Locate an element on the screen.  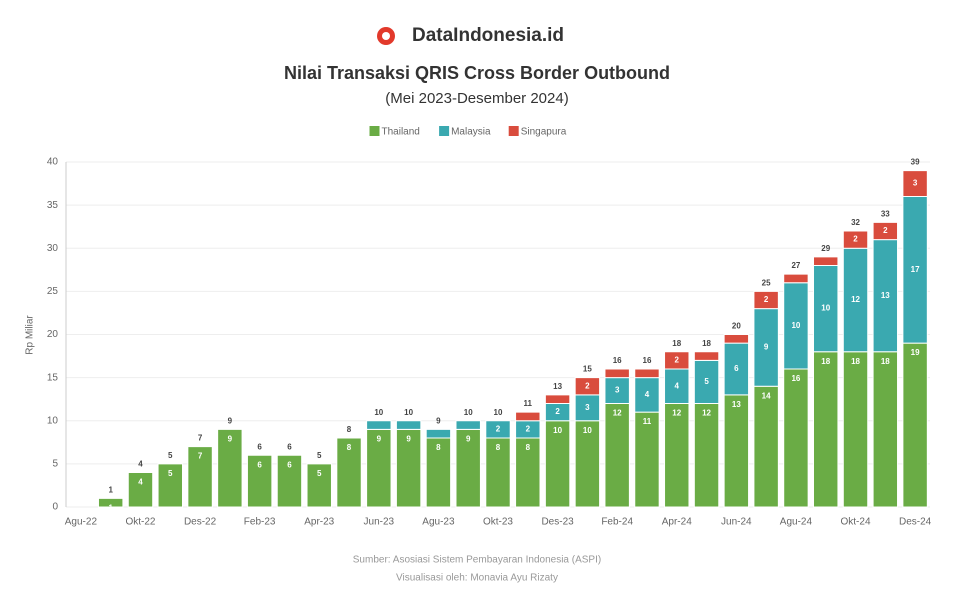
x-tick-label: Apr-23 is located at coordinates (319, 522).